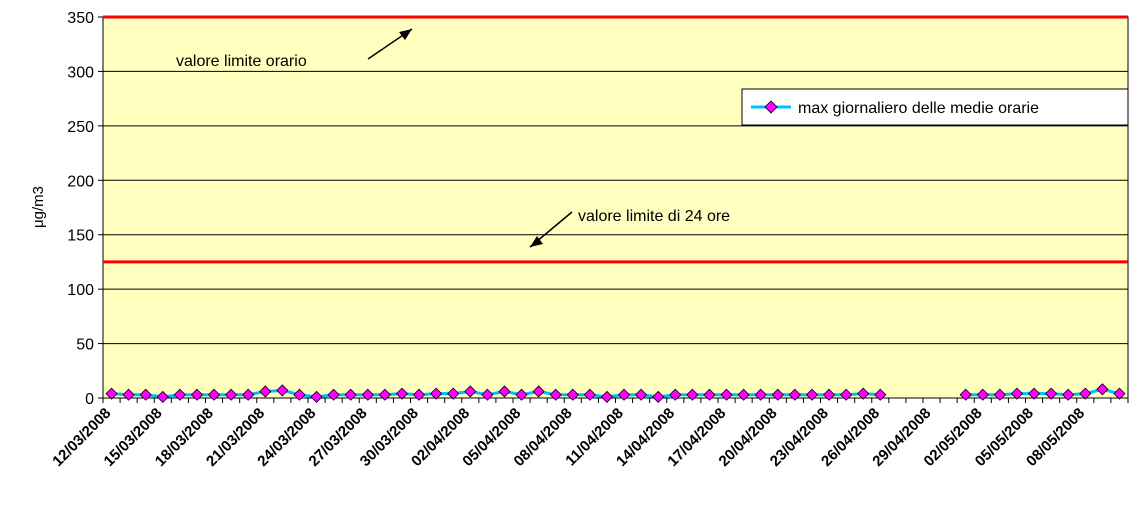  Describe the element at coordinates (551, 229) in the screenshot. I see `arrow-24h-limit` at that location.